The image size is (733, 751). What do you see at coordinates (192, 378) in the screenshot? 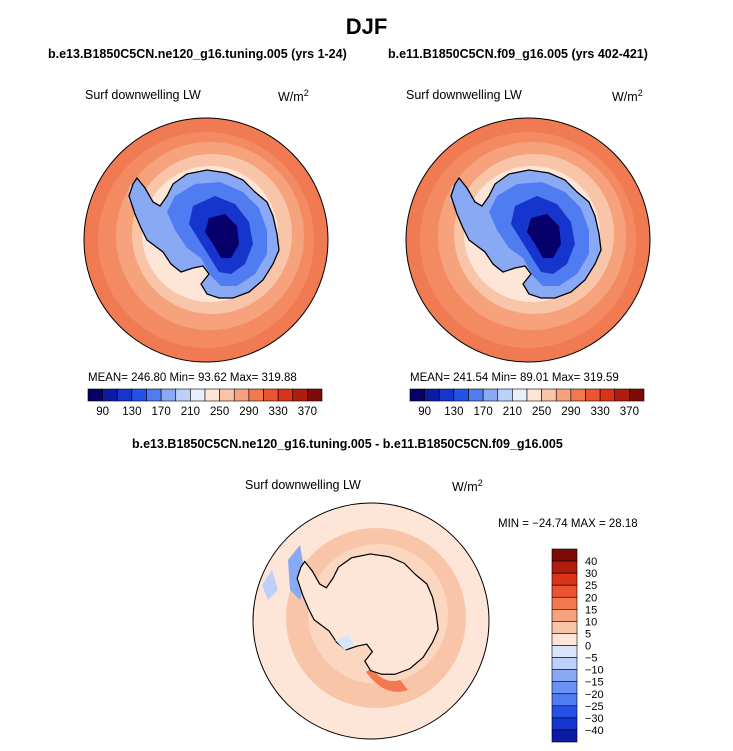
I see `panel1-stats: MEAN= 246.80 Min= 93.62 Max= 319.88` at bounding box center [192, 378].